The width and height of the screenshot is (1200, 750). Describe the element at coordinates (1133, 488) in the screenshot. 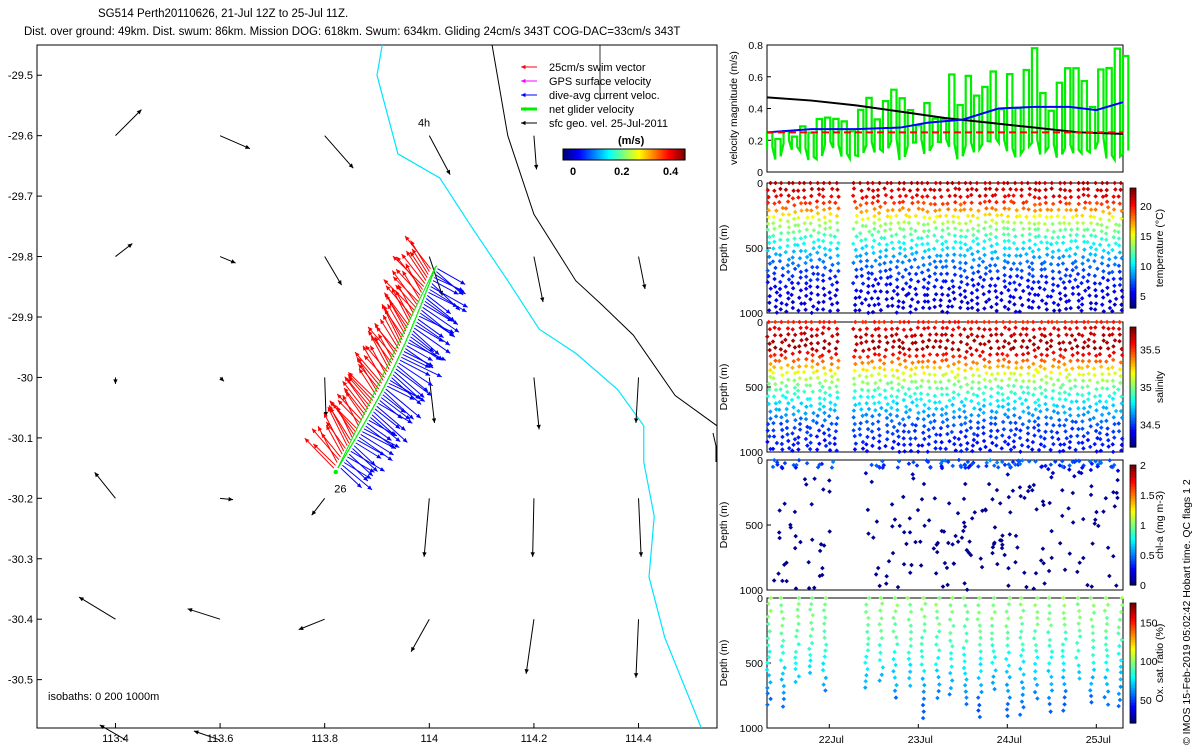

I see `chla-colorbar-cell` at that location.